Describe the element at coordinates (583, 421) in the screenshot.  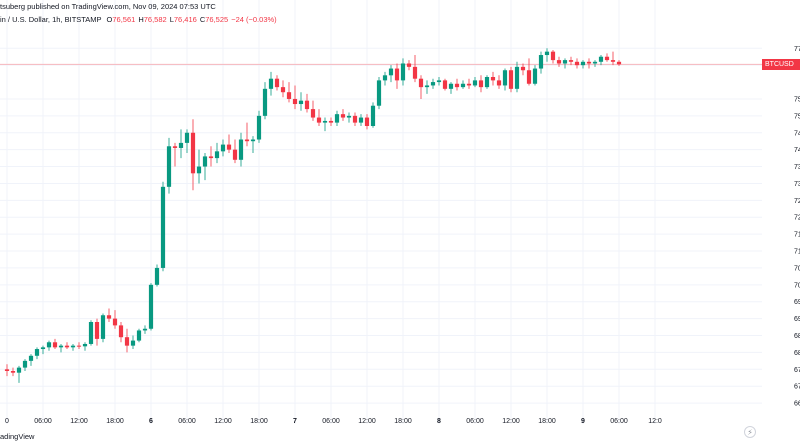
I see `x-tick-label: 9` at that location.